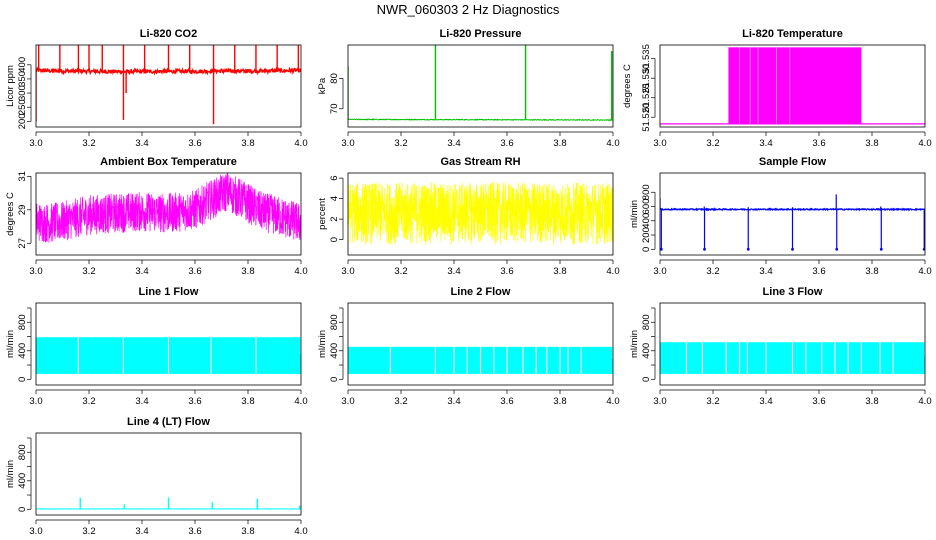 Image resolution: width=936 pixels, height=540 pixels. I want to click on chart-title: Li-820 Temperature, so click(792, 34).